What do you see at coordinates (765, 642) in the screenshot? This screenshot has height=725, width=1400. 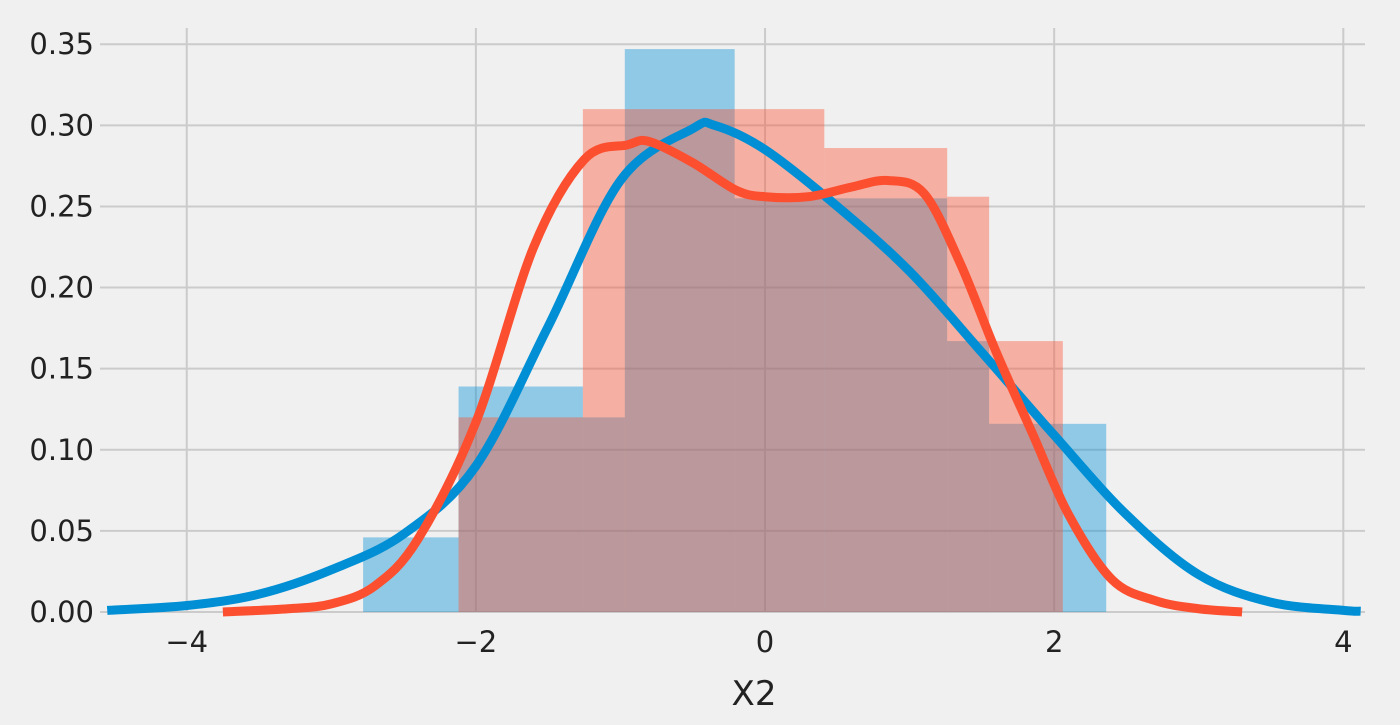 I see `x-tick-label: 0` at bounding box center [765, 642].